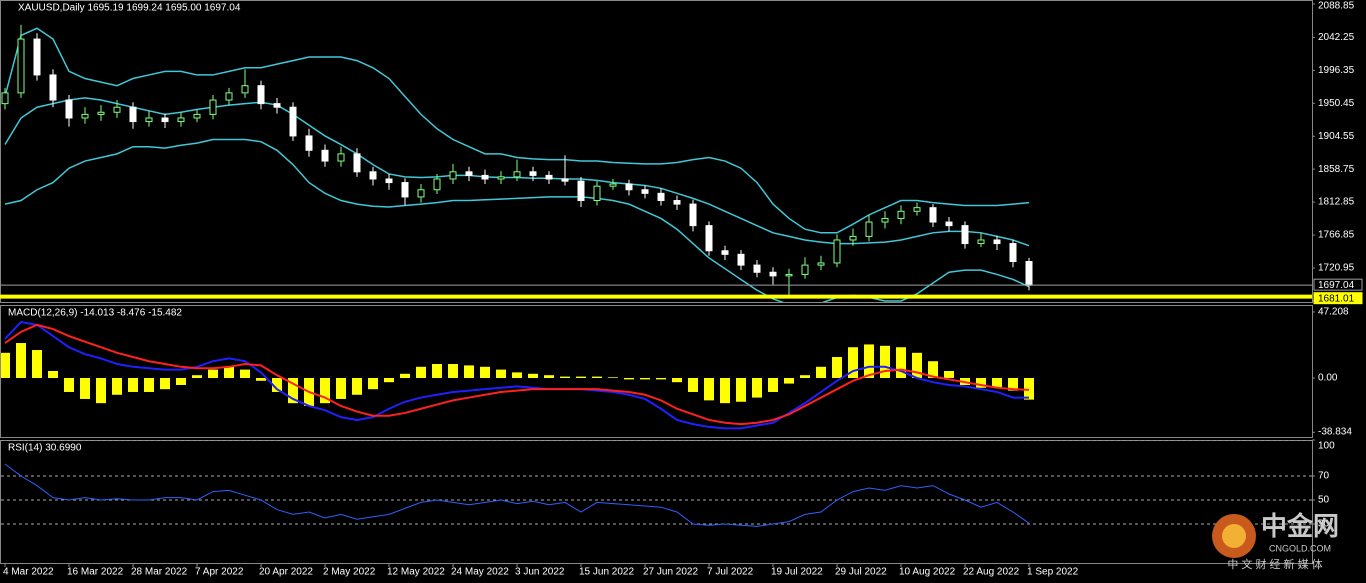 The width and height of the screenshot is (1366, 583). Describe the element at coordinates (1274, 564) in the screenshot. I see `brand-slogan: 中 文 财 经 新 媒 体` at that location.